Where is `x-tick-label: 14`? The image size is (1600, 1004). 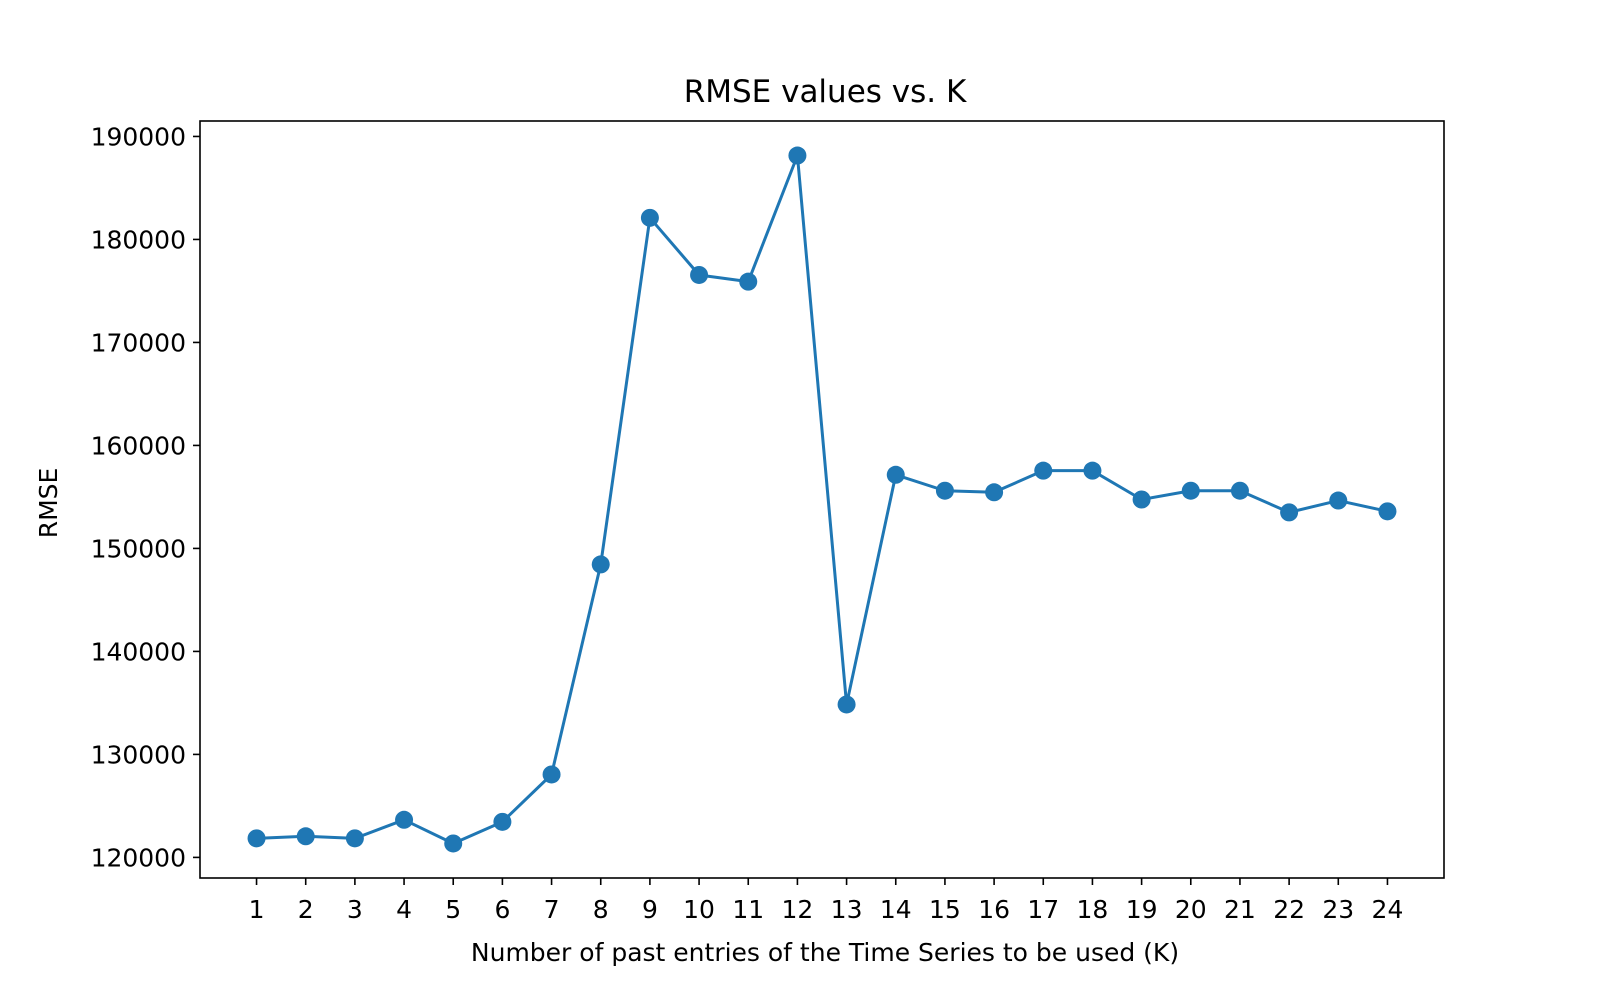
x-tick-label: 14 is located at coordinates (896, 909).